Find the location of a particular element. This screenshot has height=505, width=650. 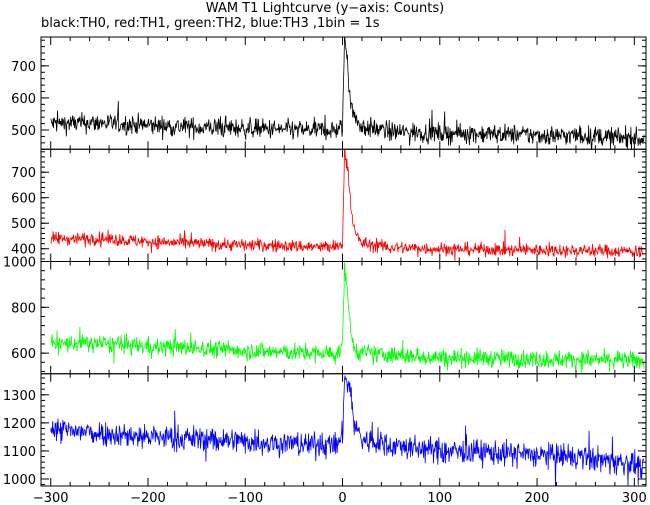

y-tick-label: 1100 is located at coordinates (19, 452).